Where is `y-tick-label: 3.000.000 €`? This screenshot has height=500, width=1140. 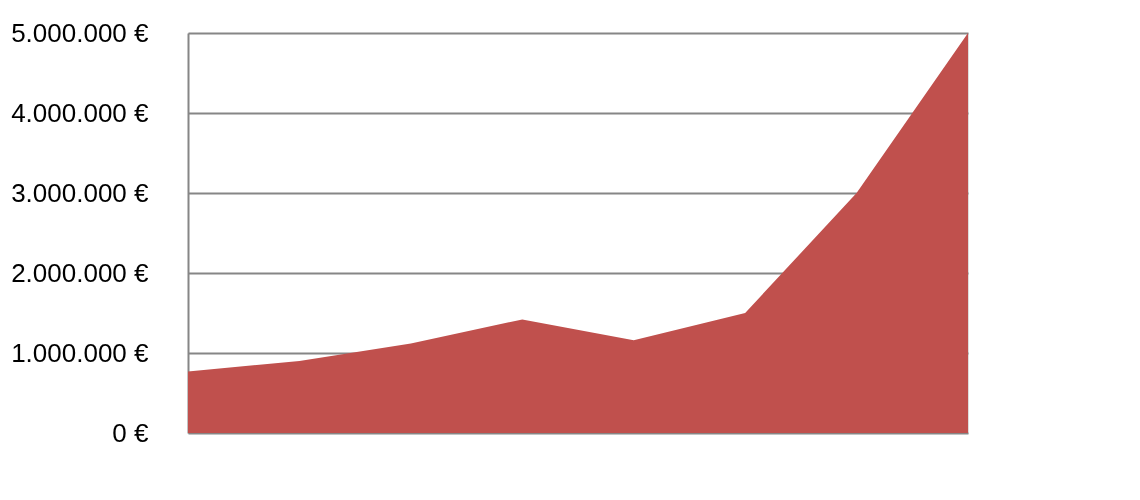 y-tick-label: 3.000.000 € is located at coordinates (80, 192).